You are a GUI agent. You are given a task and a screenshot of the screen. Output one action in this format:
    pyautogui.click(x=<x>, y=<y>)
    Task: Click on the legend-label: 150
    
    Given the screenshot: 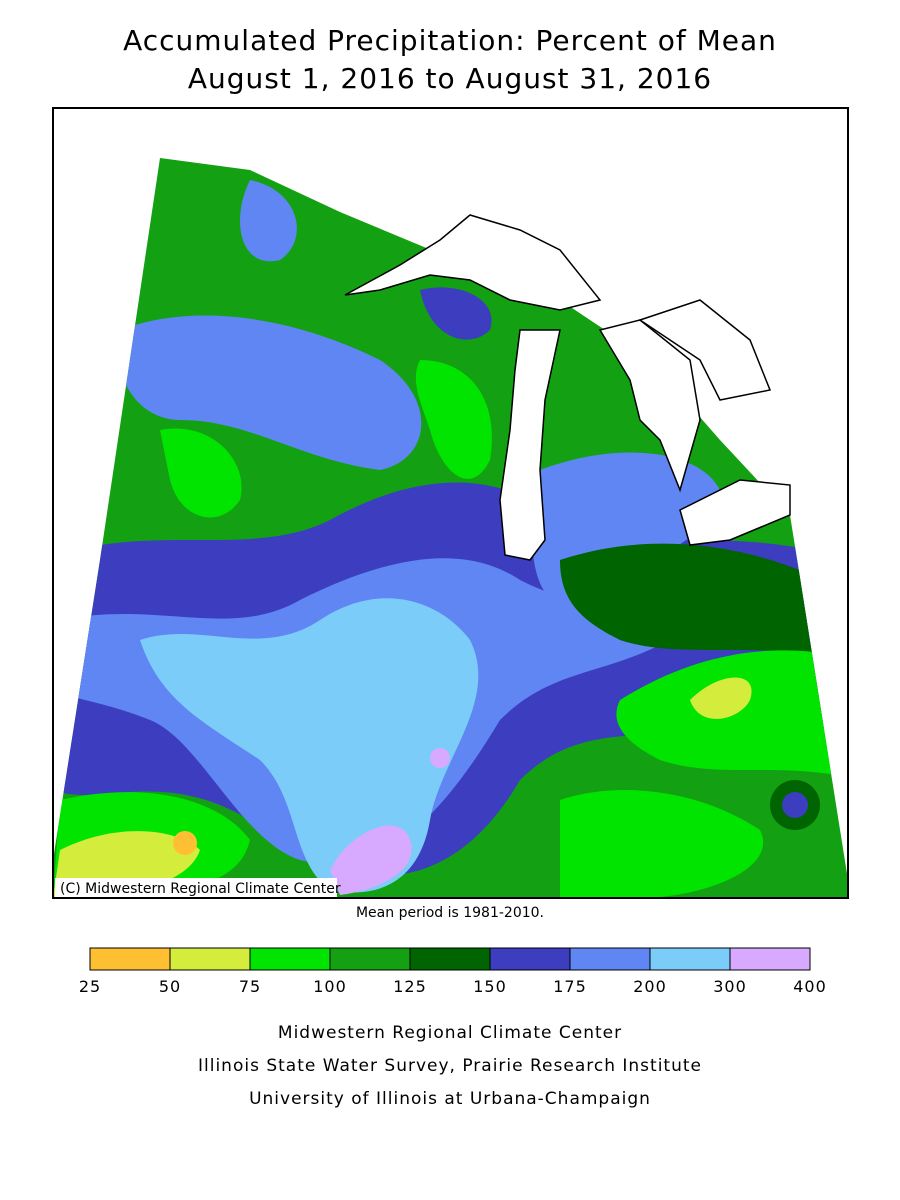 What is the action you would take?
    pyautogui.click(x=490, y=986)
    